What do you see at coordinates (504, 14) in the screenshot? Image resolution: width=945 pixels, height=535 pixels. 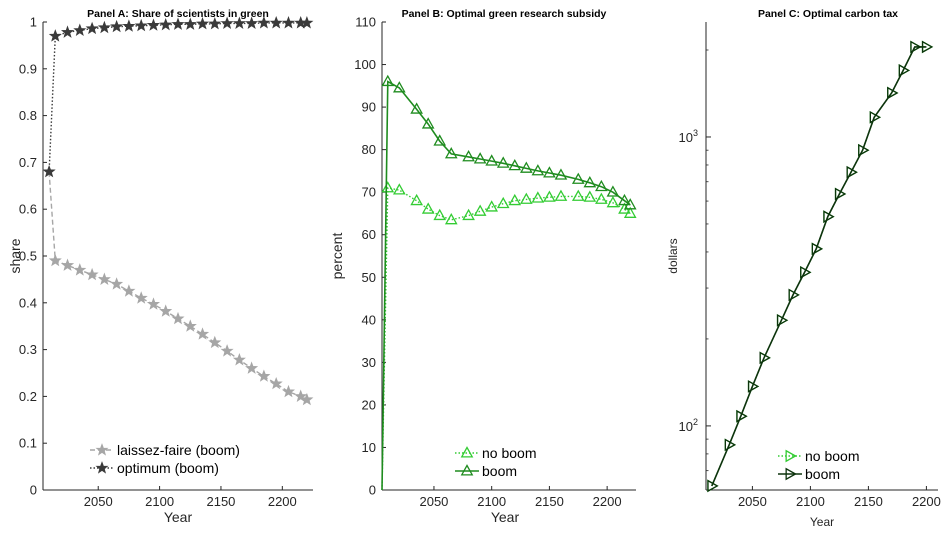 I see `panel-title: Panel B: Optimal green research subsidy` at bounding box center [504, 14].